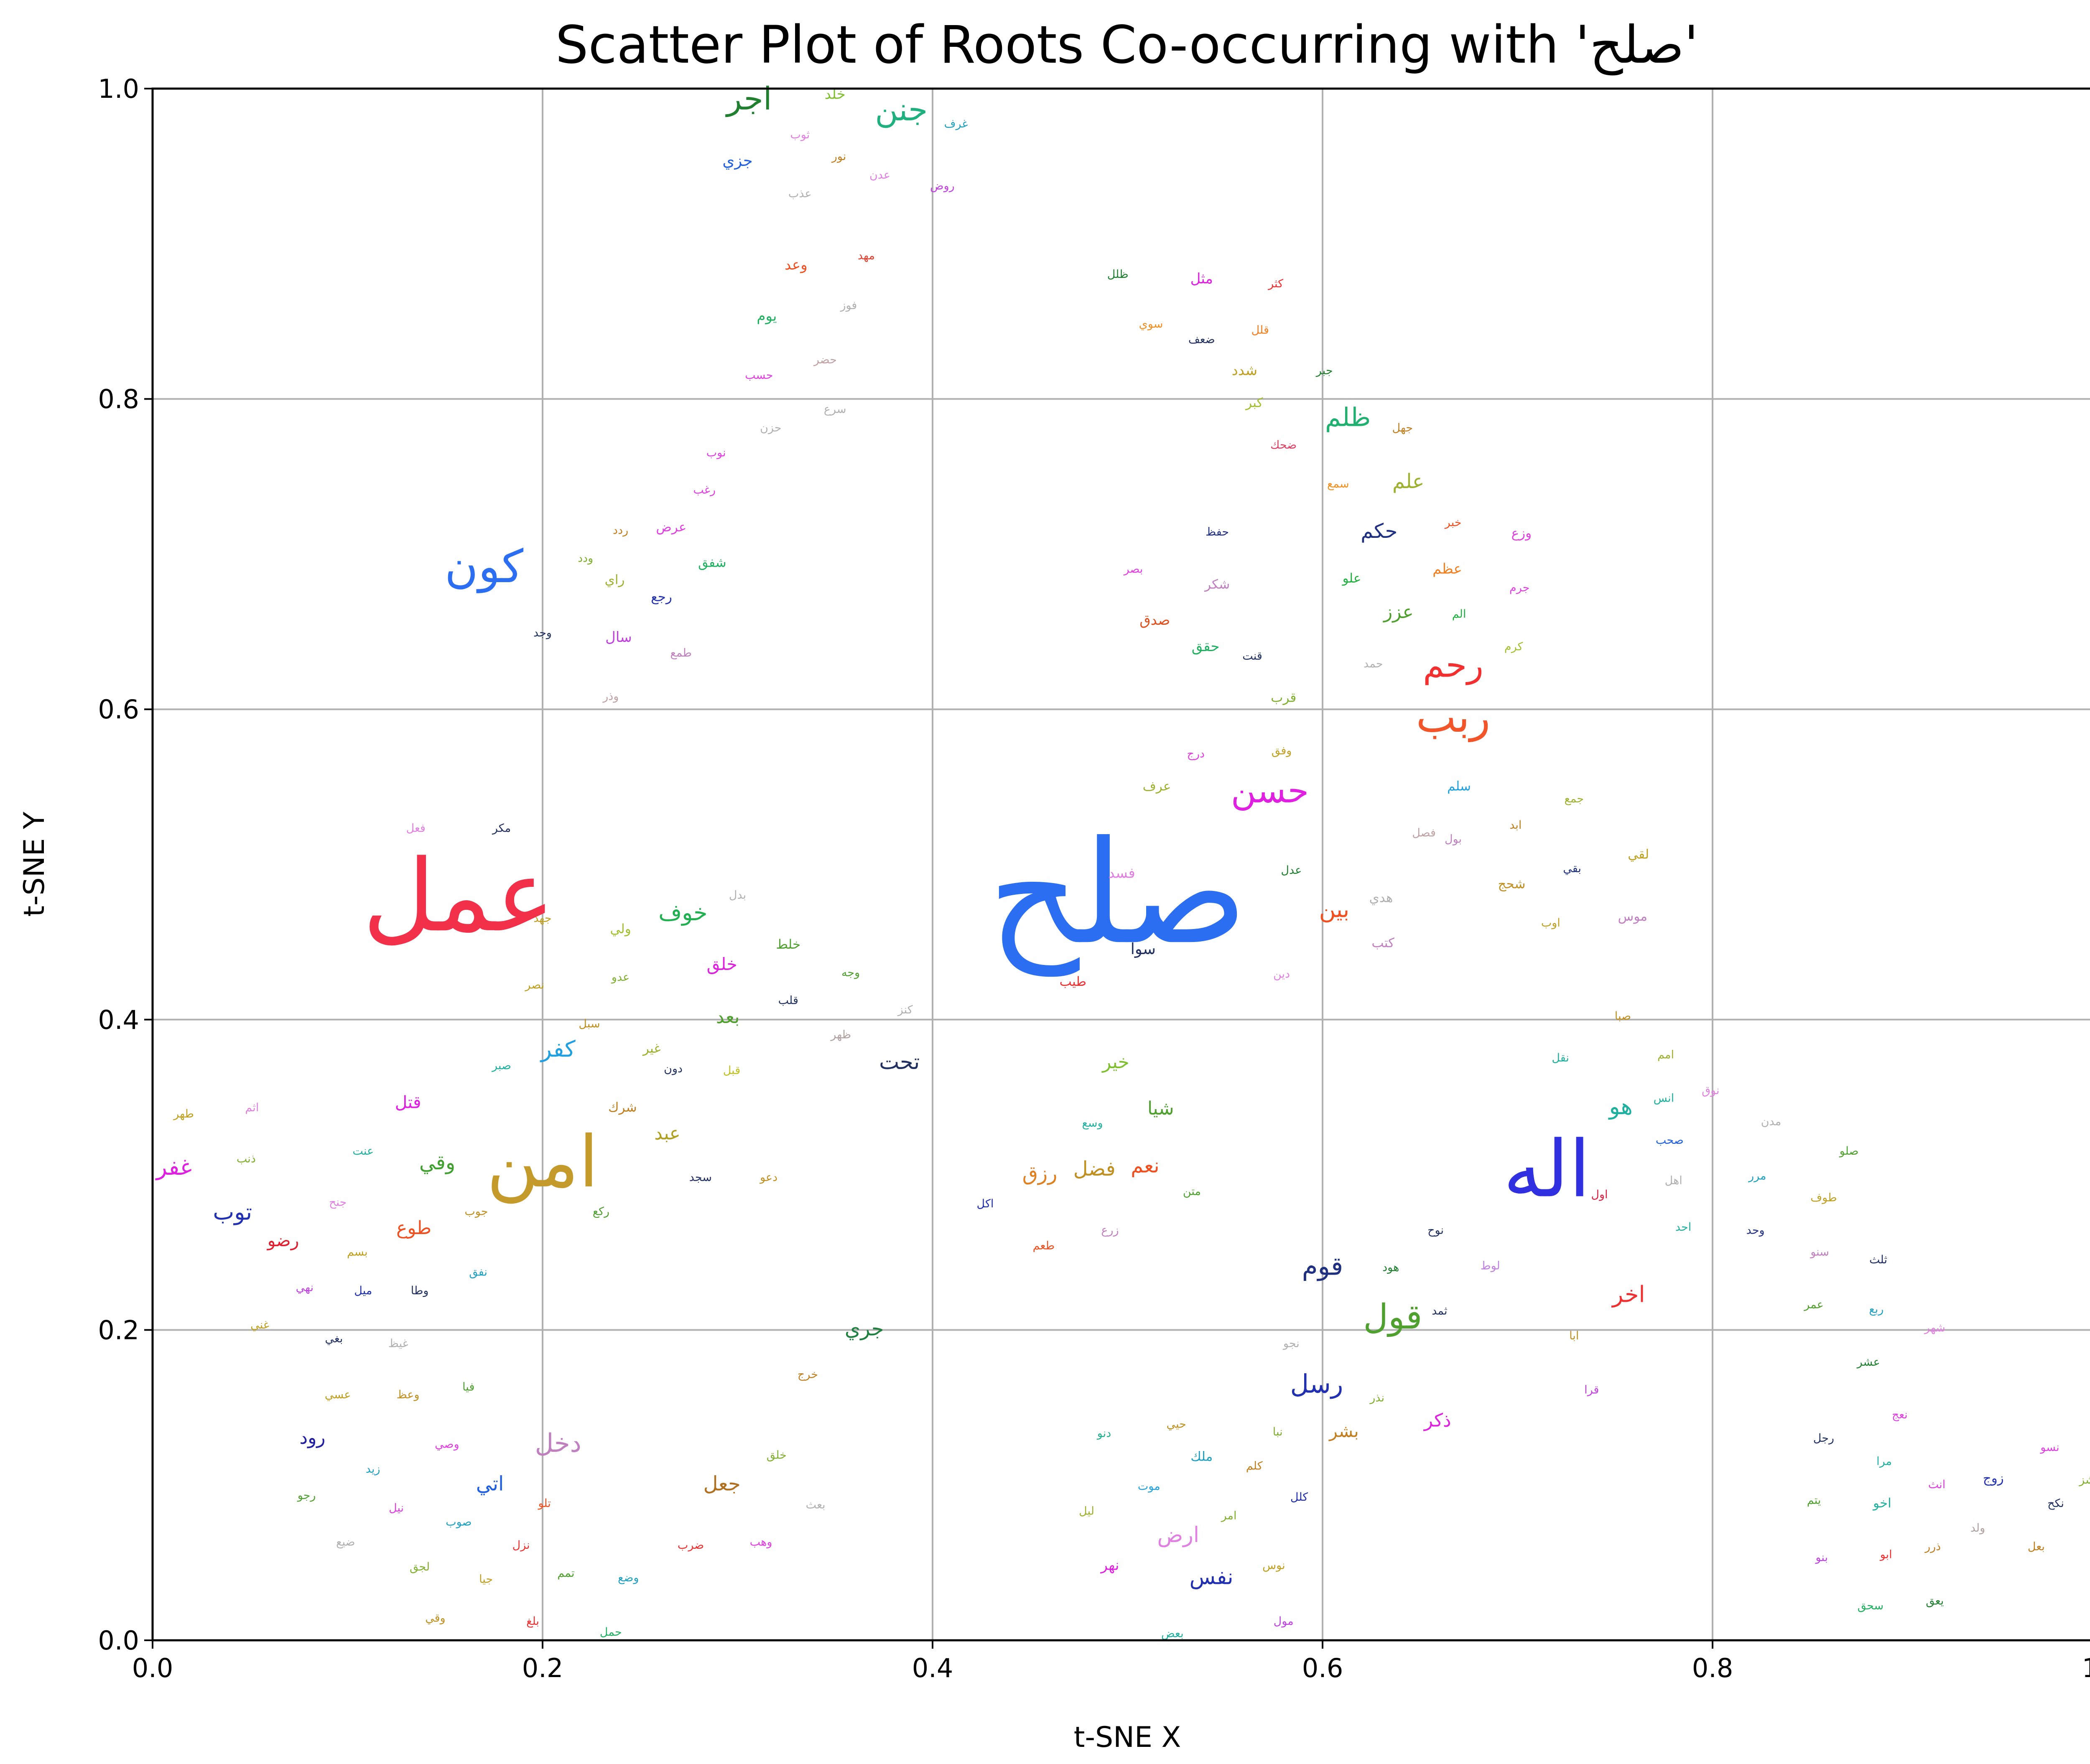  What do you see at coordinates (1546, 1169) in the screenshot?
I see `root-point-label: اله` at bounding box center [1546, 1169].